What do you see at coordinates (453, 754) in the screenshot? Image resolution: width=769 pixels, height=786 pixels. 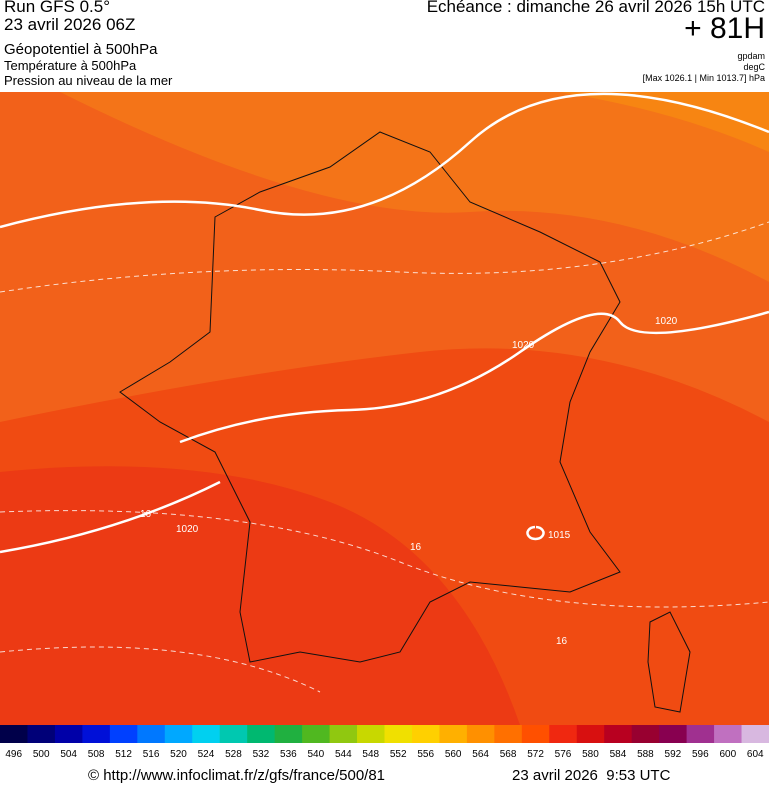 I see `scale-label: 560` at bounding box center [453, 754].